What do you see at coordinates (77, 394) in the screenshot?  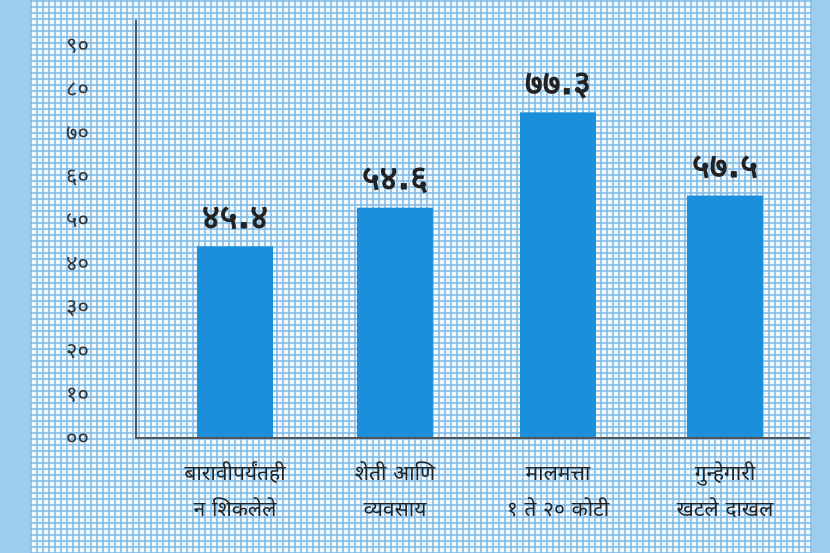 I see `y-tick-label: १०` at bounding box center [77, 394].